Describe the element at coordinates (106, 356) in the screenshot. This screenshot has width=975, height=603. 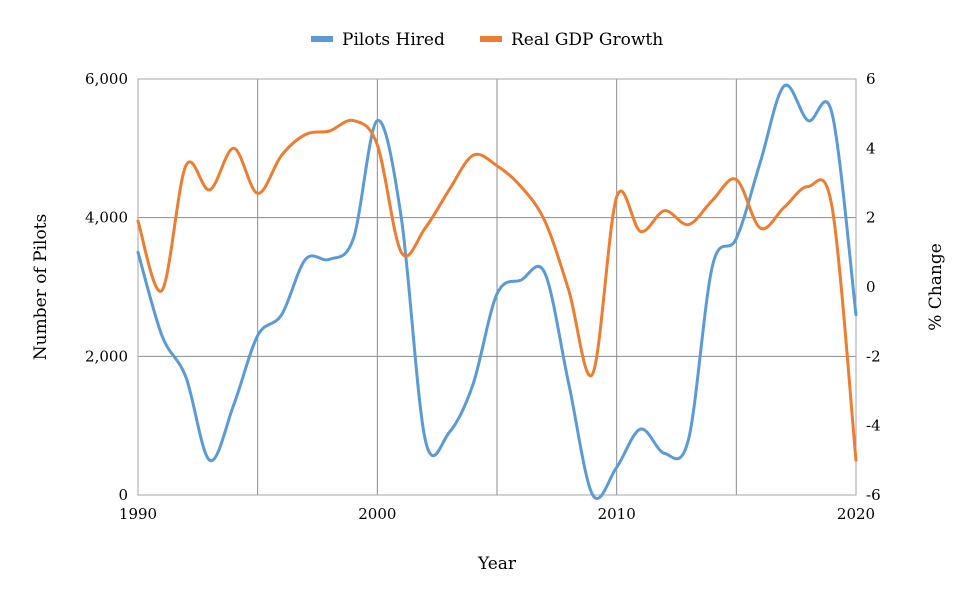
I see `y-left-tick-label: 2,000` at that location.